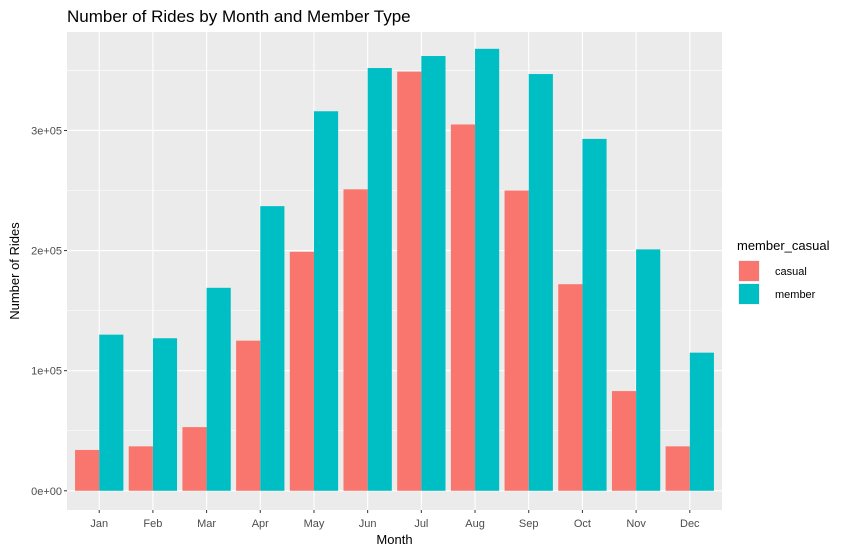 This screenshot has height=554, width=865. I want to click on bar-casual-nov, so click(624, 441).